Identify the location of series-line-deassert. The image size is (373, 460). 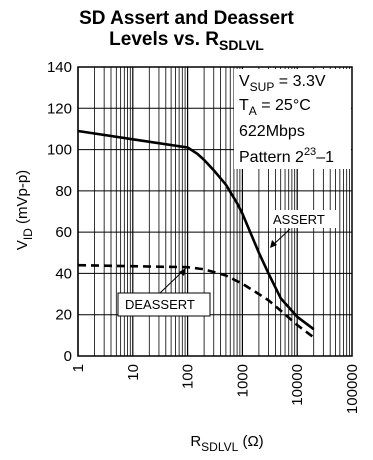
(196, 301).